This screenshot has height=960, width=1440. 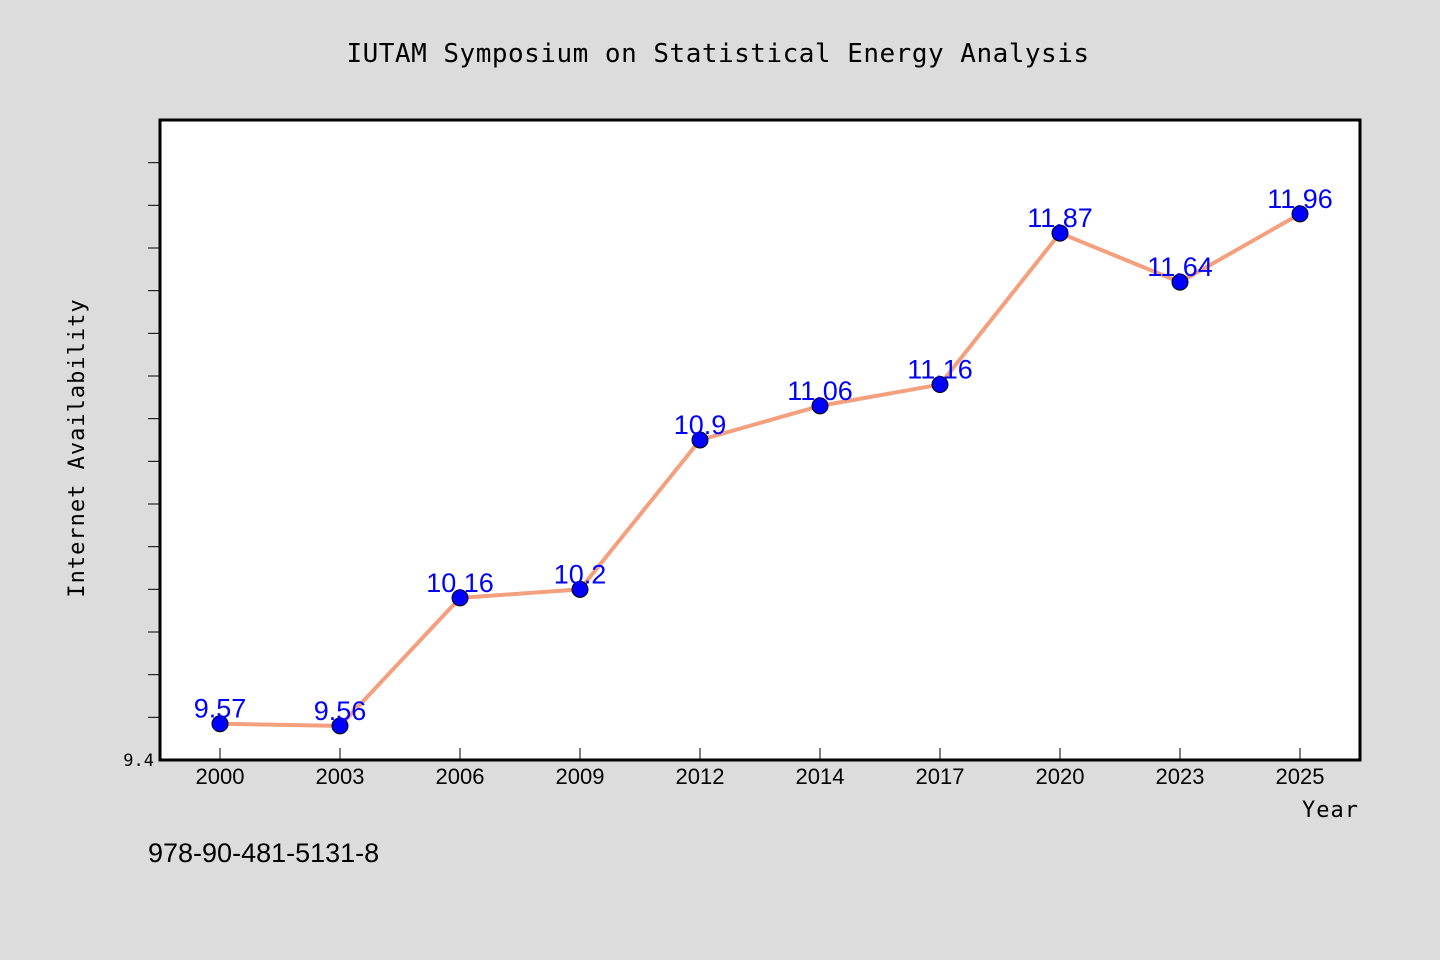 What do you see at coordinates (138, 761) in the screenshot?
I see `y-tick-label: 9.4` at bounding box center [138, 761].